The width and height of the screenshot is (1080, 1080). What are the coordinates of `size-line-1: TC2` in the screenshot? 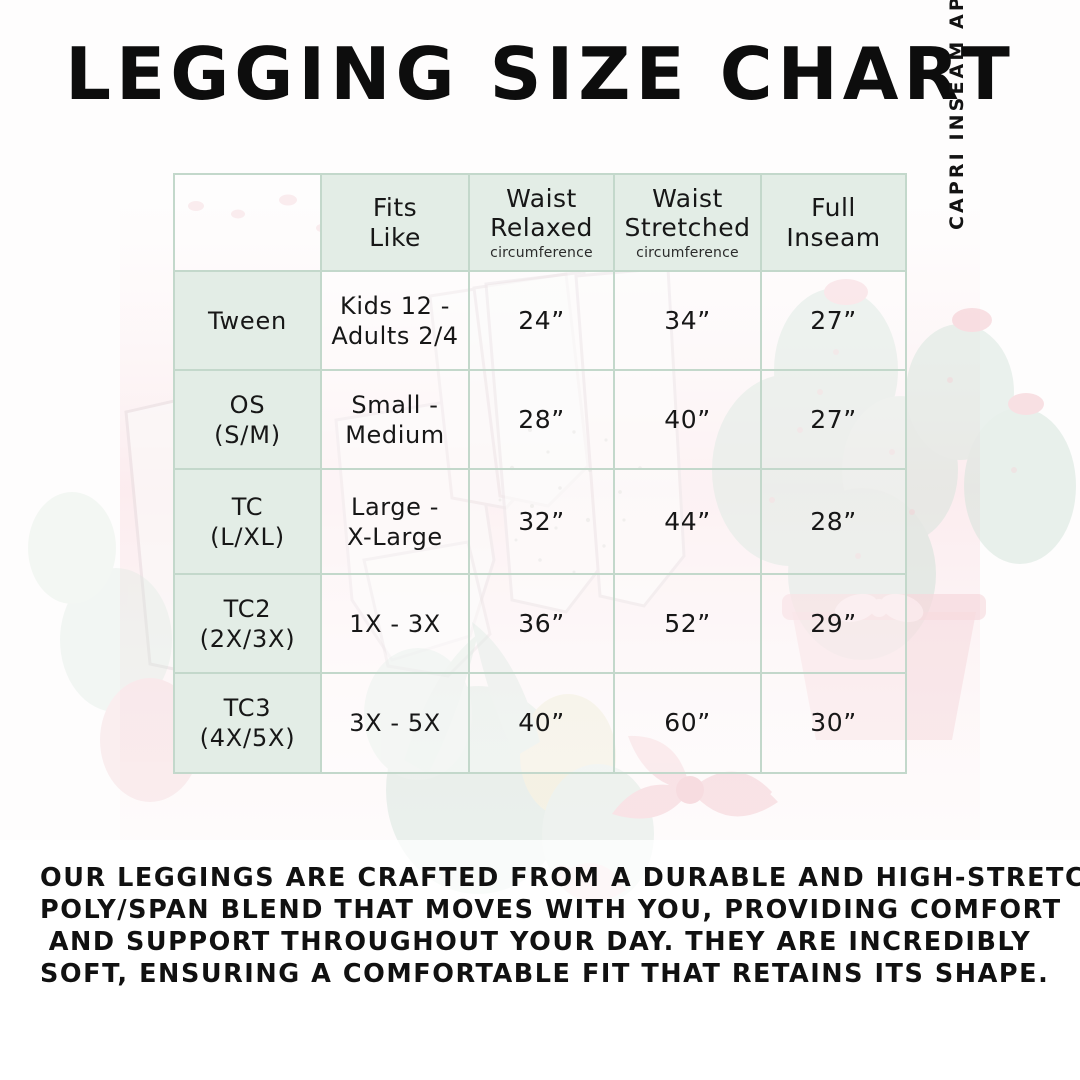 It's located at (247, 608).